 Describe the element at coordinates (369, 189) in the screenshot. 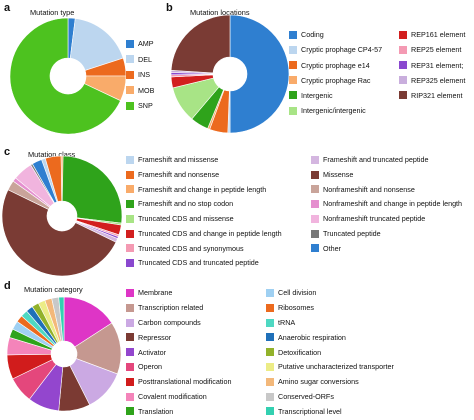

I see `legend-label: Nonframeshift and nonsense` at that location.